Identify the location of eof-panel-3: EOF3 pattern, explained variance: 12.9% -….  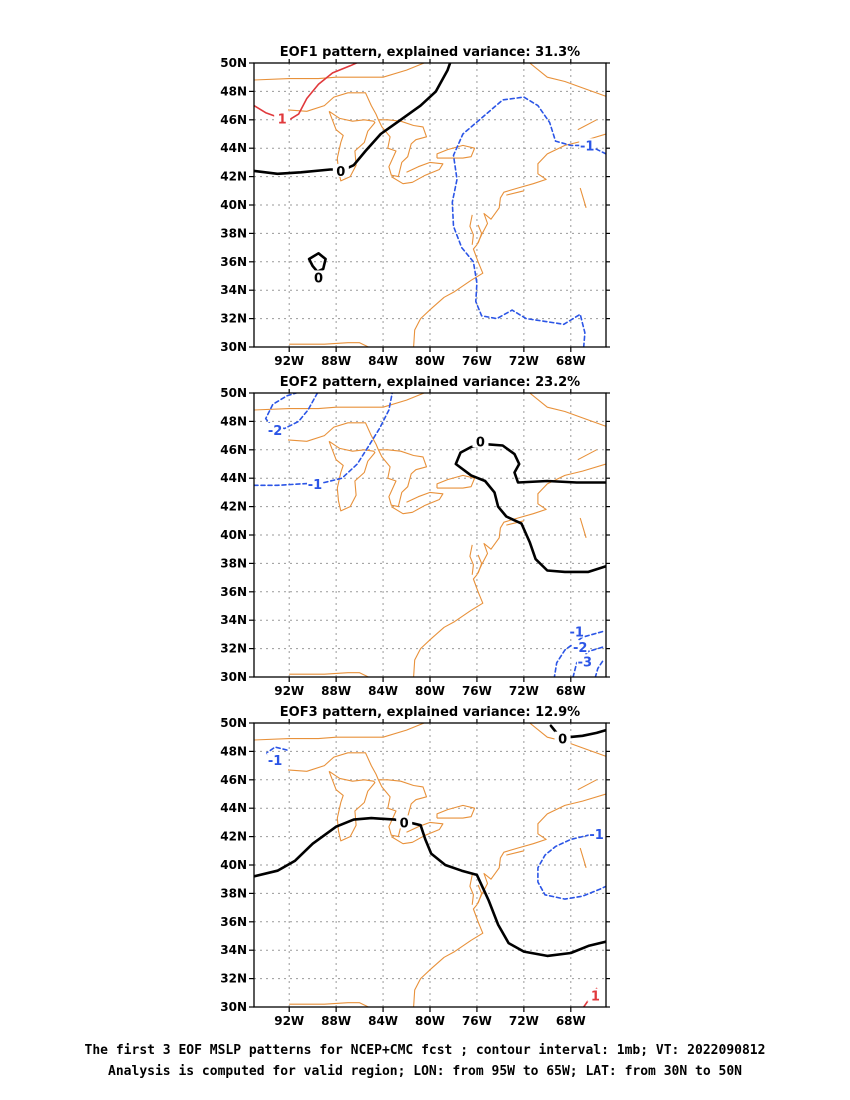
(415, 866).